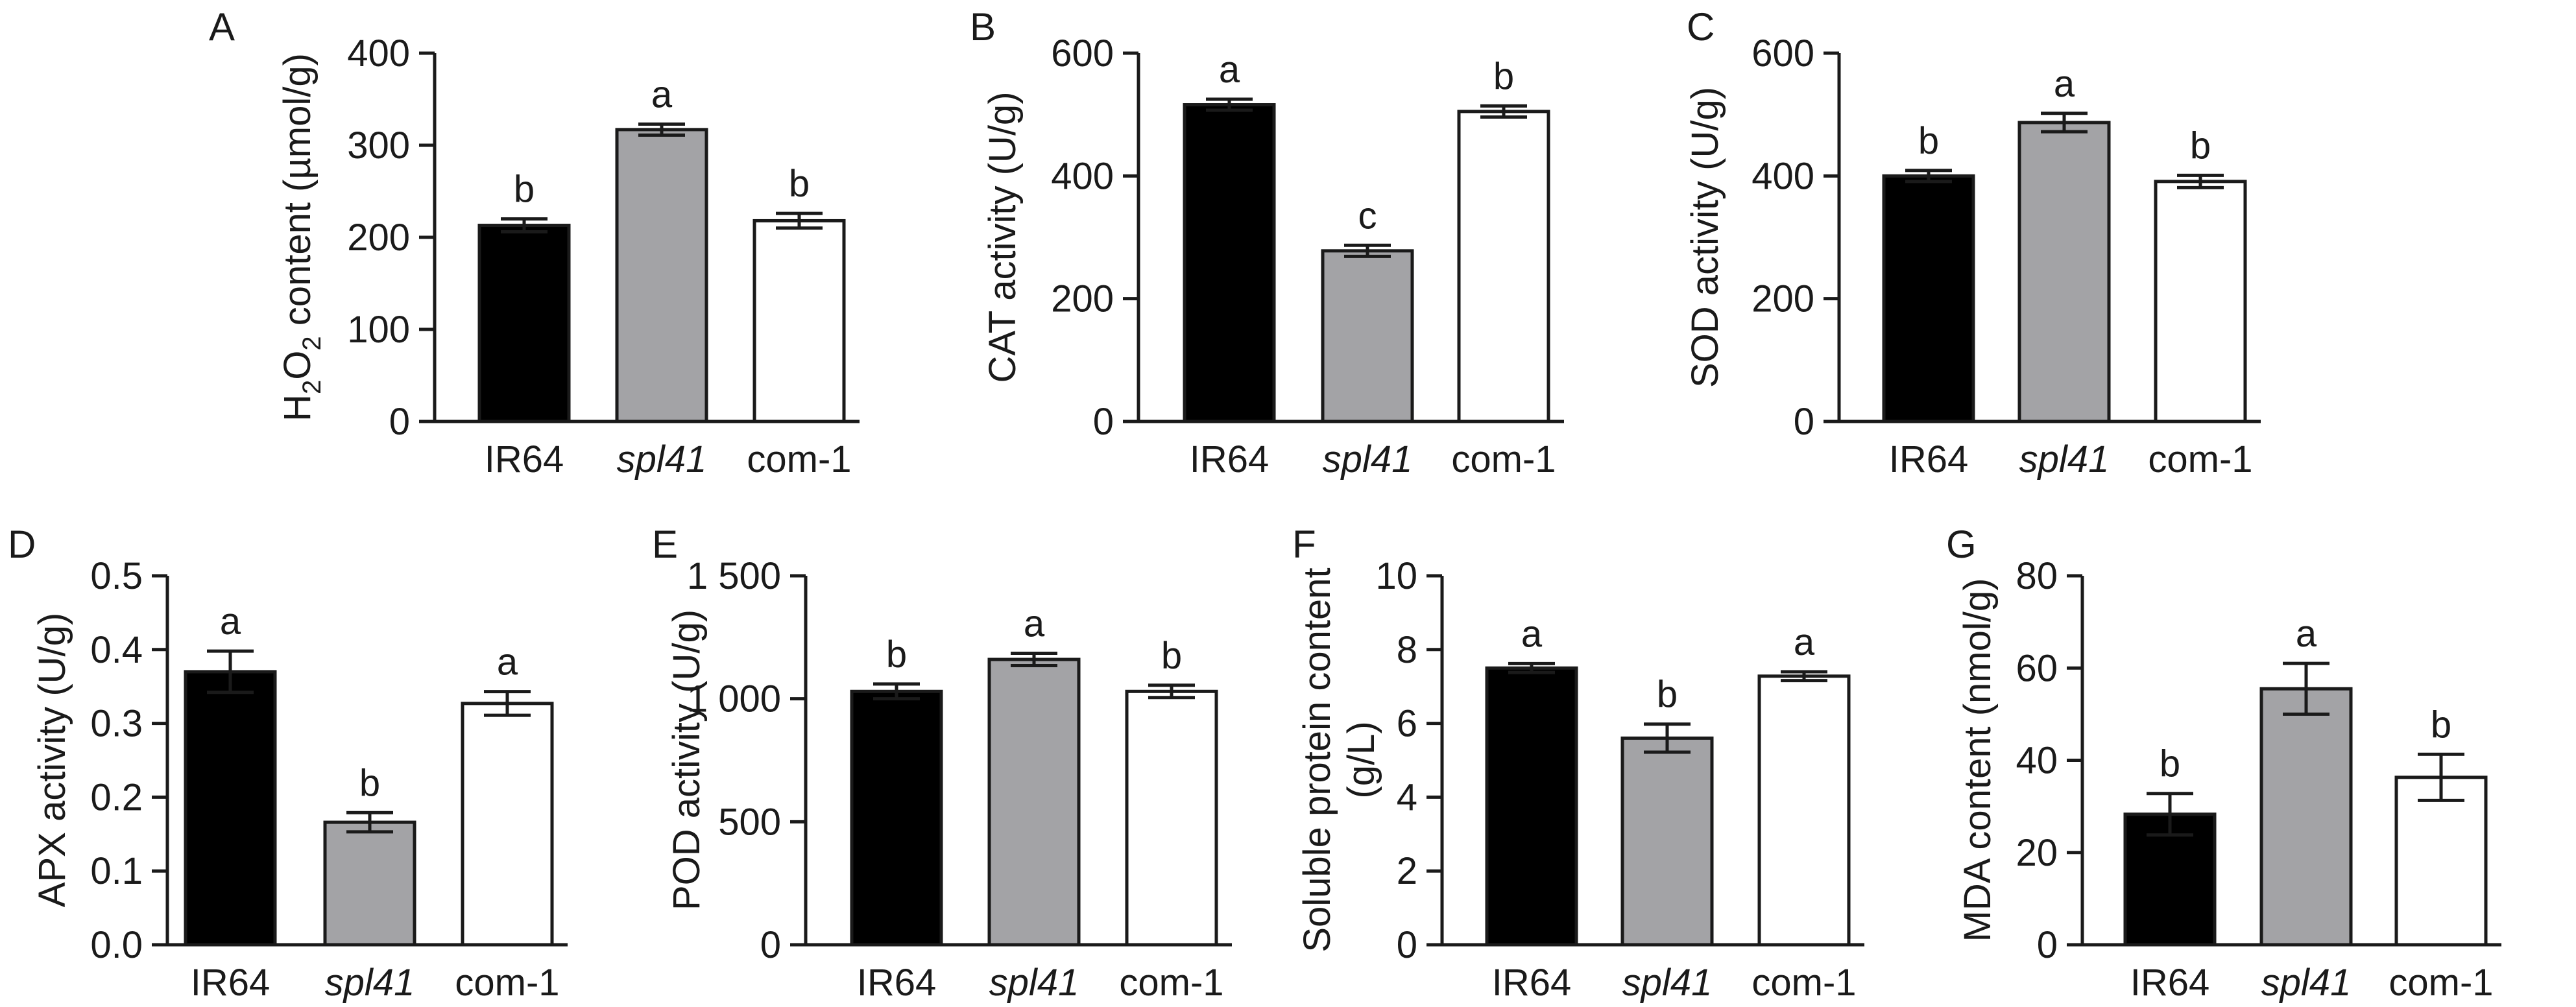  I want to click on y-axis-label: H2O2 content (µmol/g), so click(301, 237).